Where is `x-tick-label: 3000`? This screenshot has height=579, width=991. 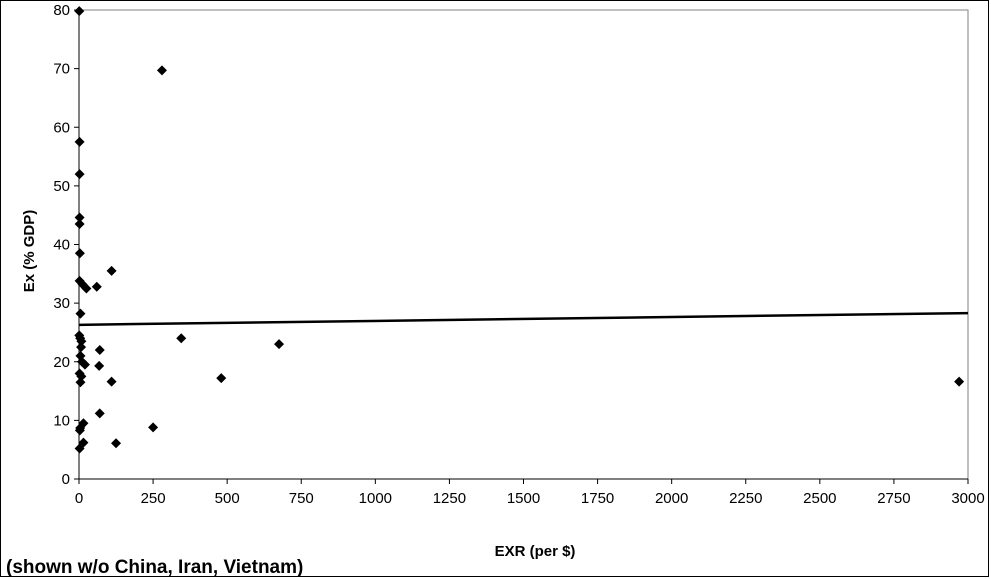
x-tick-label: 3000 is located at coordinates (967, 498).